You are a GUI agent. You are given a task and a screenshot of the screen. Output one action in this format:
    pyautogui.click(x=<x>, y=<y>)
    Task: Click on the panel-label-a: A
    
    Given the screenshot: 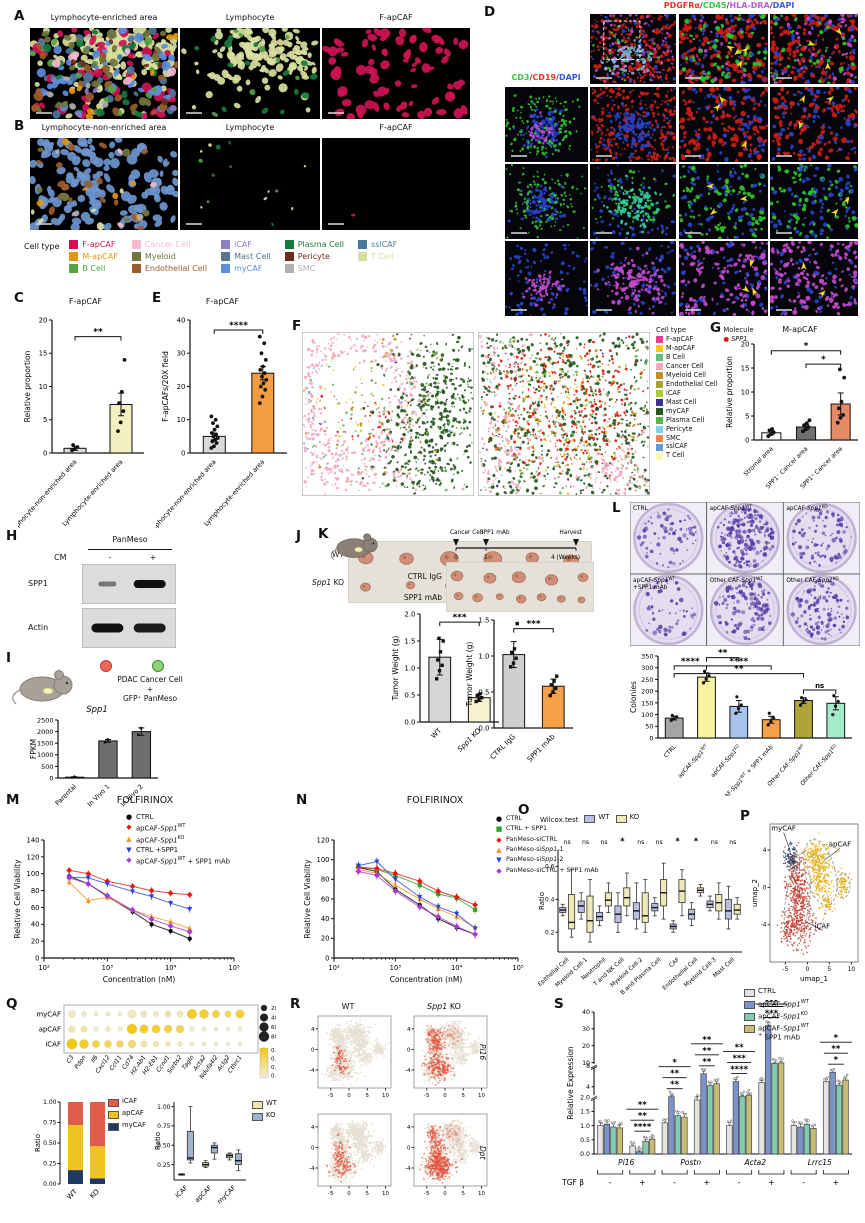 What is the action you would take?
    pyautogui.click(x=19, y=16)
    